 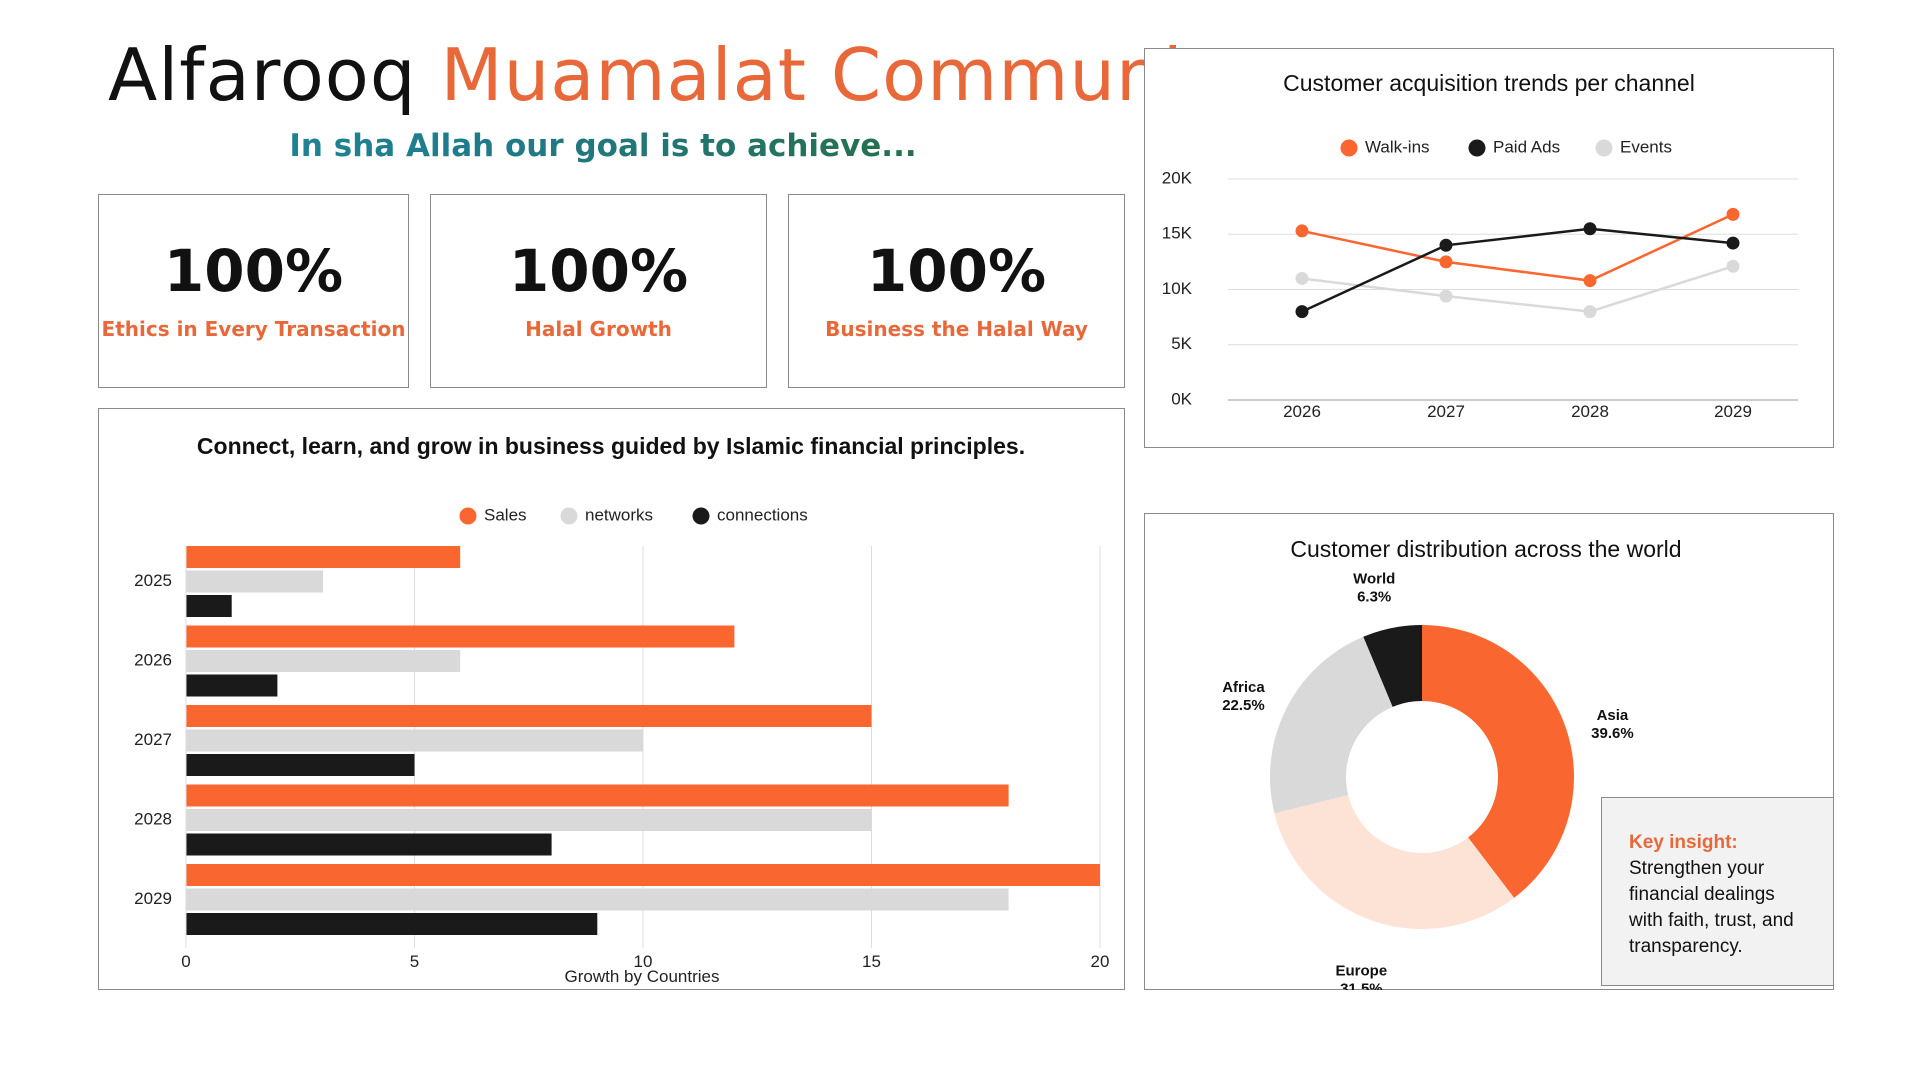 What do you see at coordinates (1177, 177) in the screenshot?
I see `line-y-tick-label: 20K` at bounding box center [1177, 177].